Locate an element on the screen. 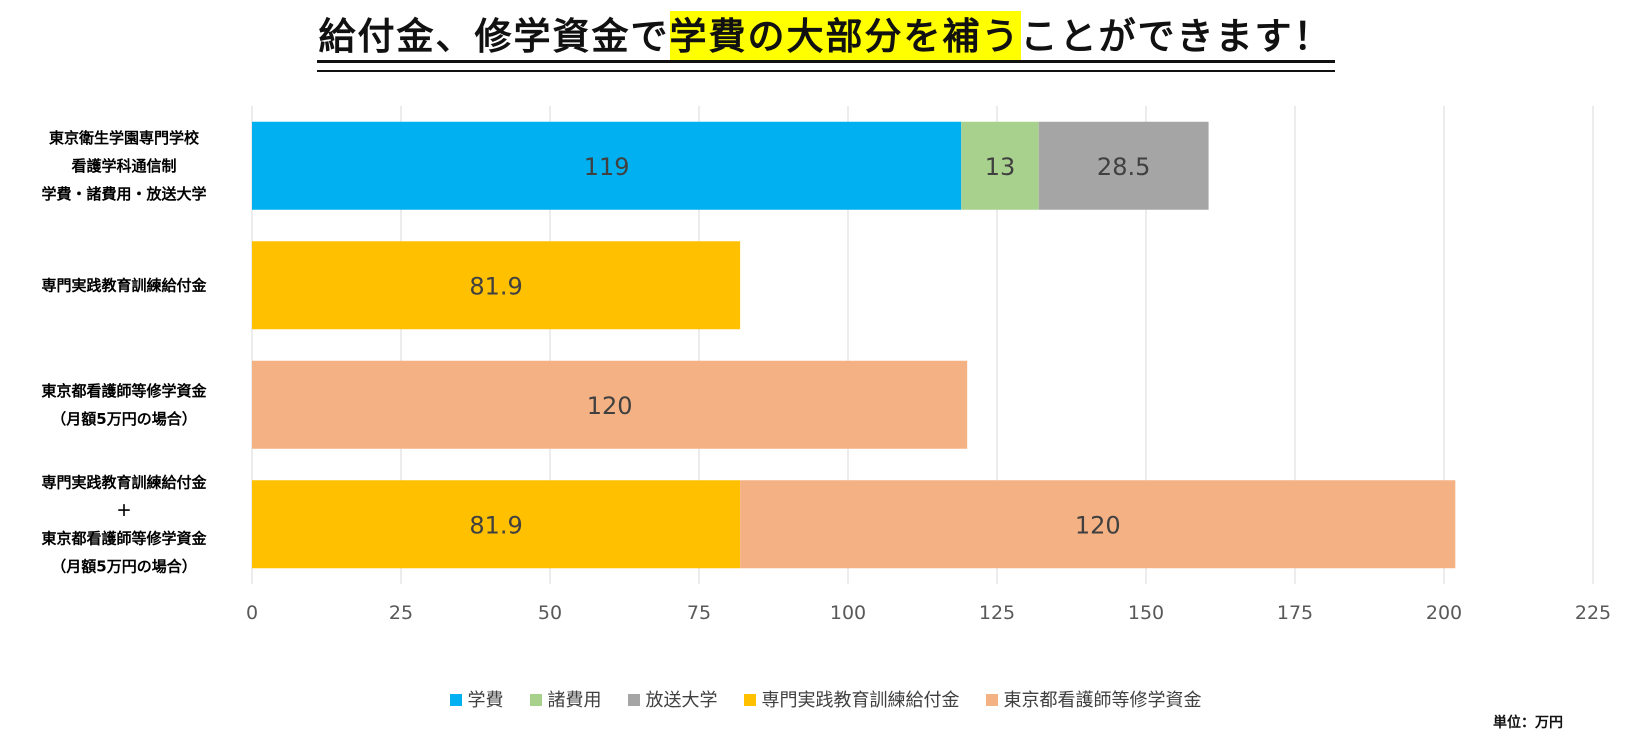 This screenshot has height=739, width=1651. x-tick-label: 100 is located at coordinates (848, 613).